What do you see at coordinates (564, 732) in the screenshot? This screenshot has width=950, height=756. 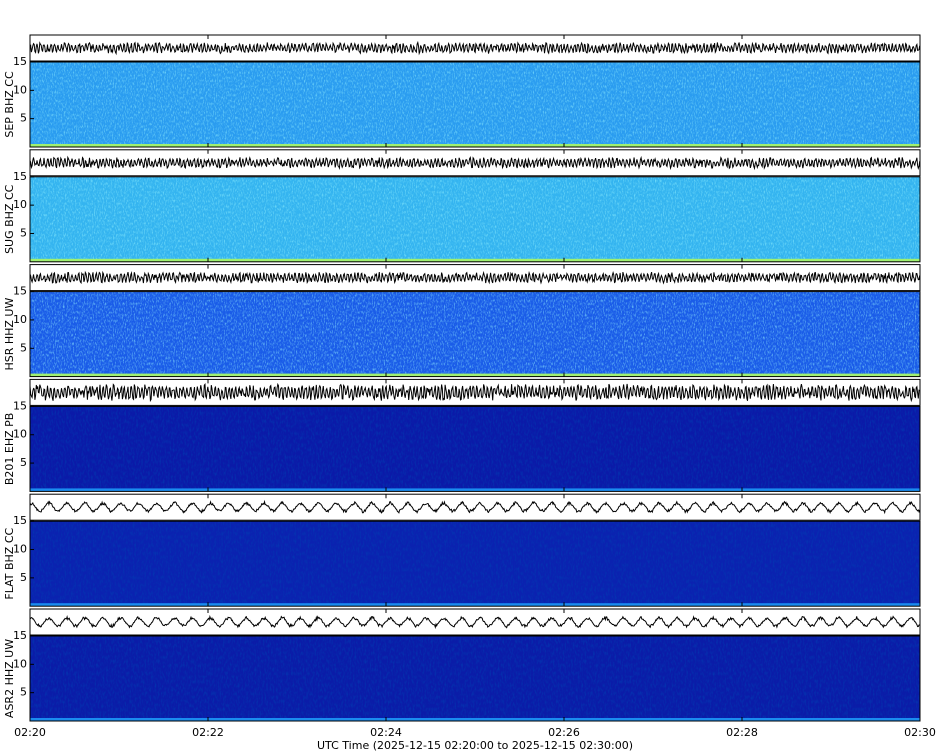 I see `x-tick-label: 02:26` at bounding box center [564, 732].